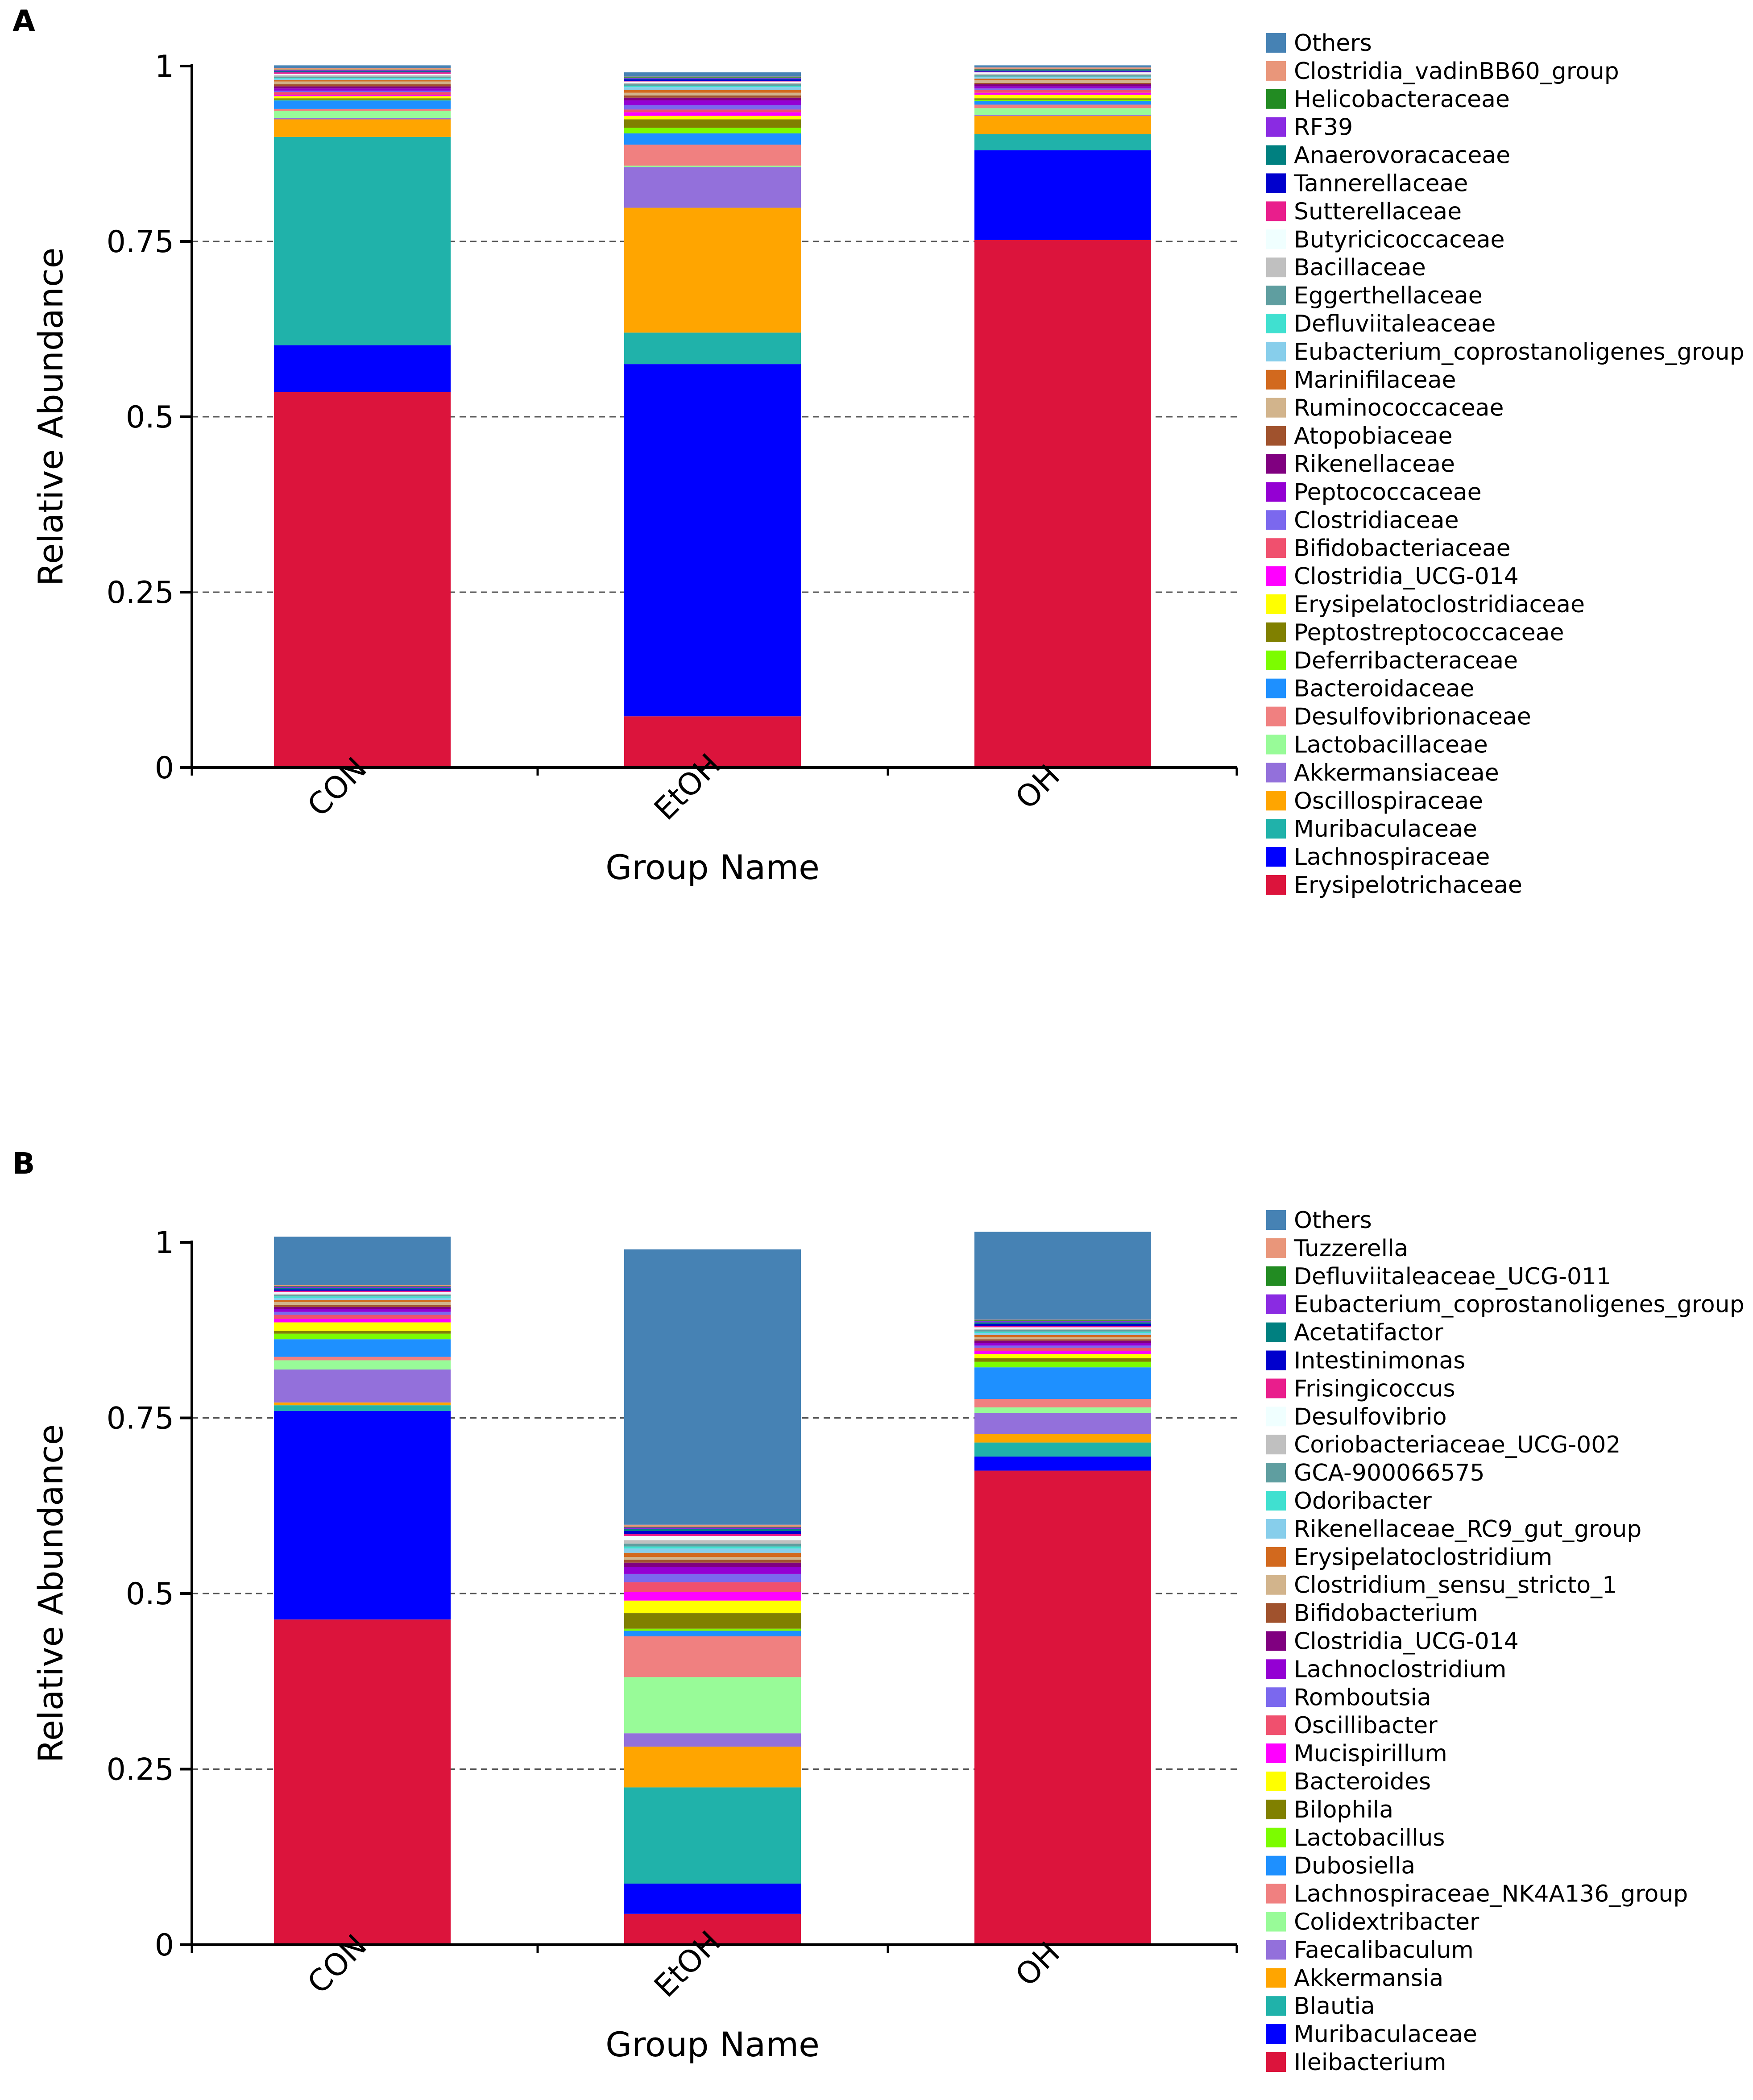 The image size is (1753, 2100). Describe the element at coordinates (1374, 801) in the screenshot. I see `legend-item: Oscillospiraceae` at that location.